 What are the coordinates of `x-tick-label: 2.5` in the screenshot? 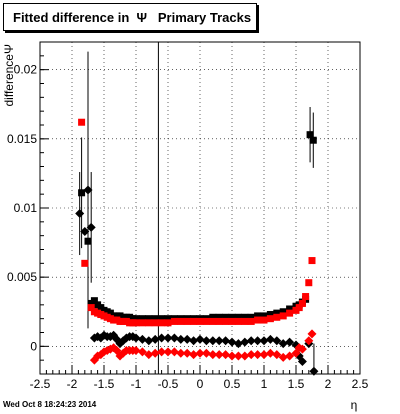 It's located at (360, 384).